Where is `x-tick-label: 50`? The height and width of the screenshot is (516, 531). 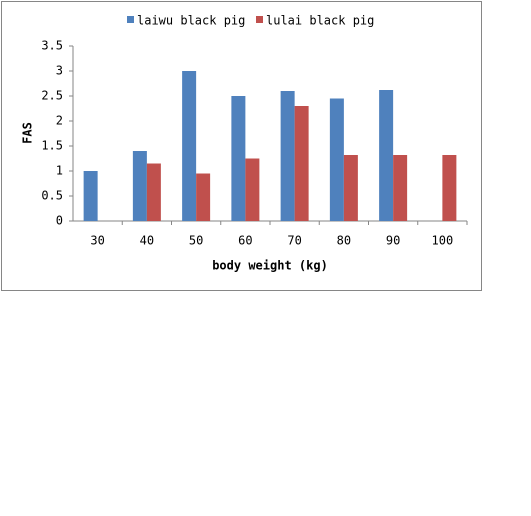
x-tick-label: 50 is located at coordinates (196, 241).